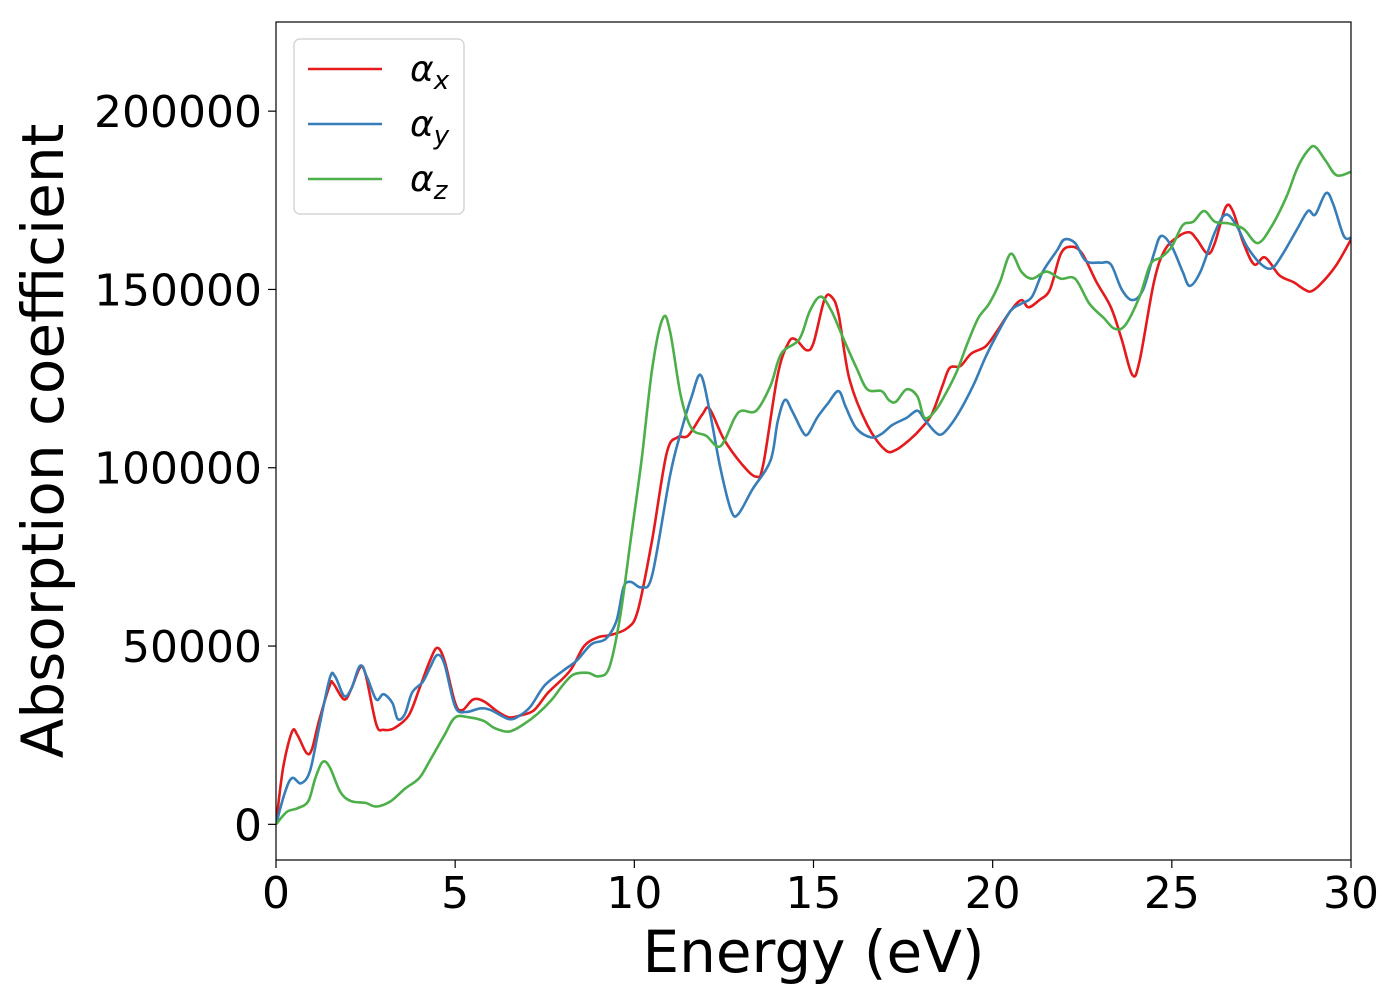 This screenshot has width=1400, height=1000. Describe the element at coordinates (178, 290) in the screenshot. I see `y-tick-label: 150000` at that location.